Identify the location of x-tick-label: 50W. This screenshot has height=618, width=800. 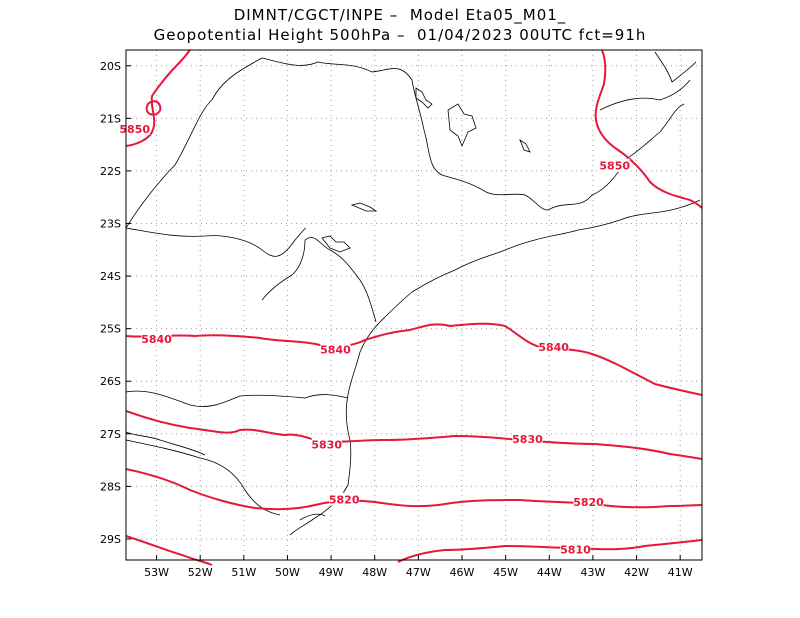
(287, 572).